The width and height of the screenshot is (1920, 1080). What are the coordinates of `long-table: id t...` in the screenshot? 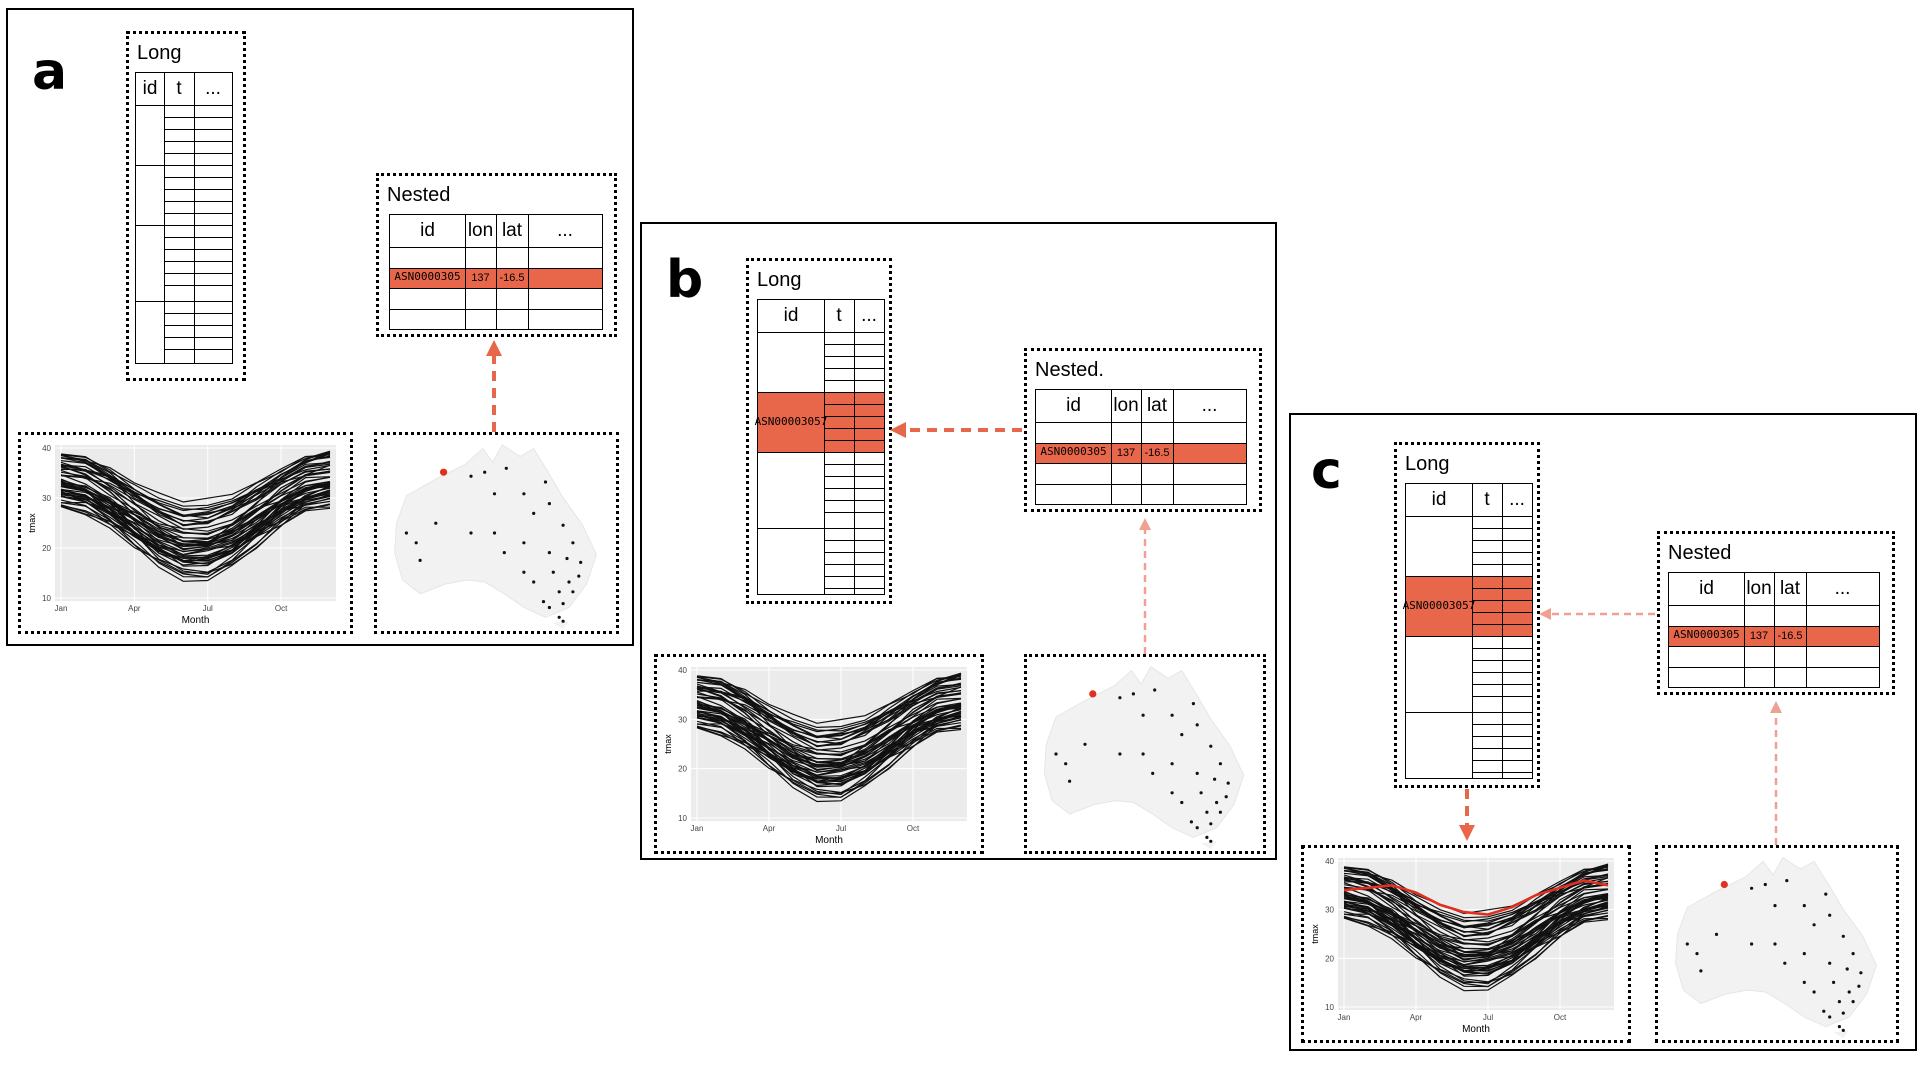 It's located at (184, 218).